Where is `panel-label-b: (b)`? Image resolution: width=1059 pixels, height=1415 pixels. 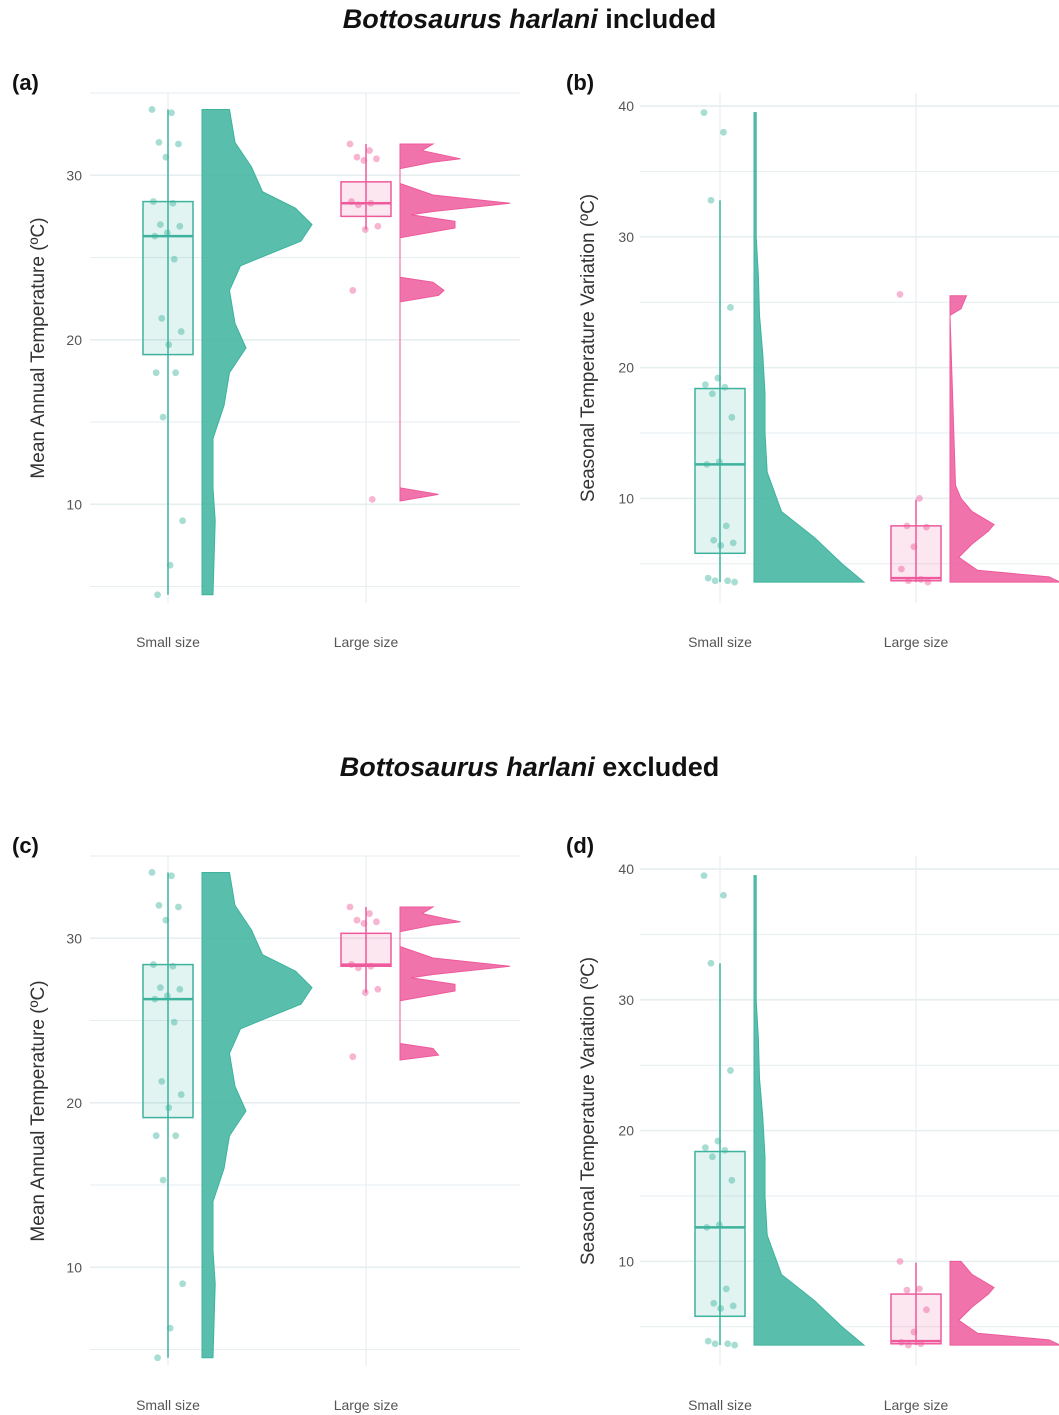 panel-label-b: (b) is located at coordinates (580, 82).